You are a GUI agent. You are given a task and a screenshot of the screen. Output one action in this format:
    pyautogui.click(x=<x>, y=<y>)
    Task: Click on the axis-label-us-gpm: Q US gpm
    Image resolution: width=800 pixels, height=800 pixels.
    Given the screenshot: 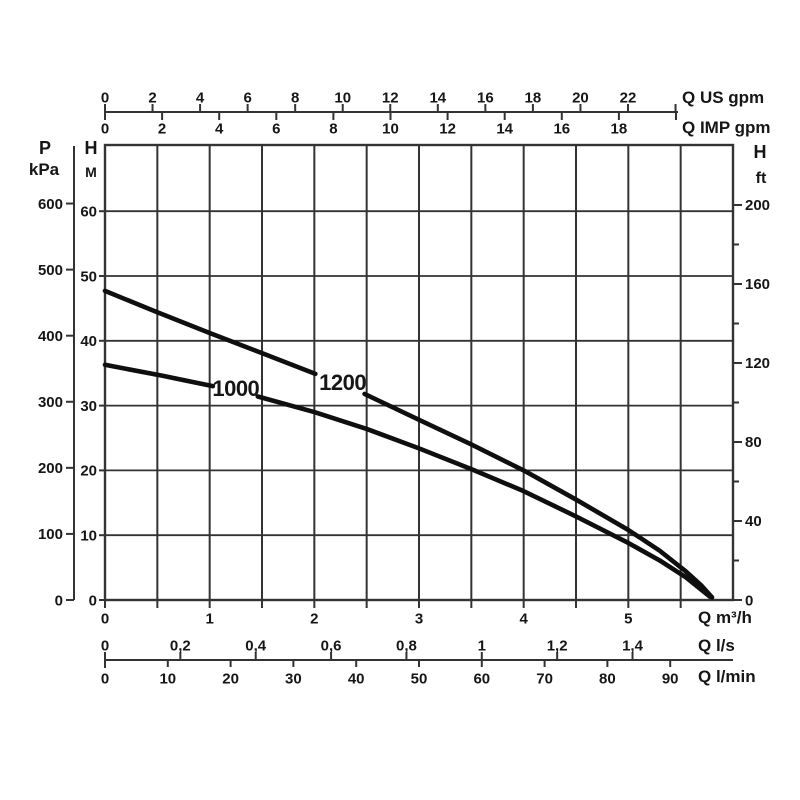 What is the action you would take?
    pyautogui.click(x=723, y=97)
    